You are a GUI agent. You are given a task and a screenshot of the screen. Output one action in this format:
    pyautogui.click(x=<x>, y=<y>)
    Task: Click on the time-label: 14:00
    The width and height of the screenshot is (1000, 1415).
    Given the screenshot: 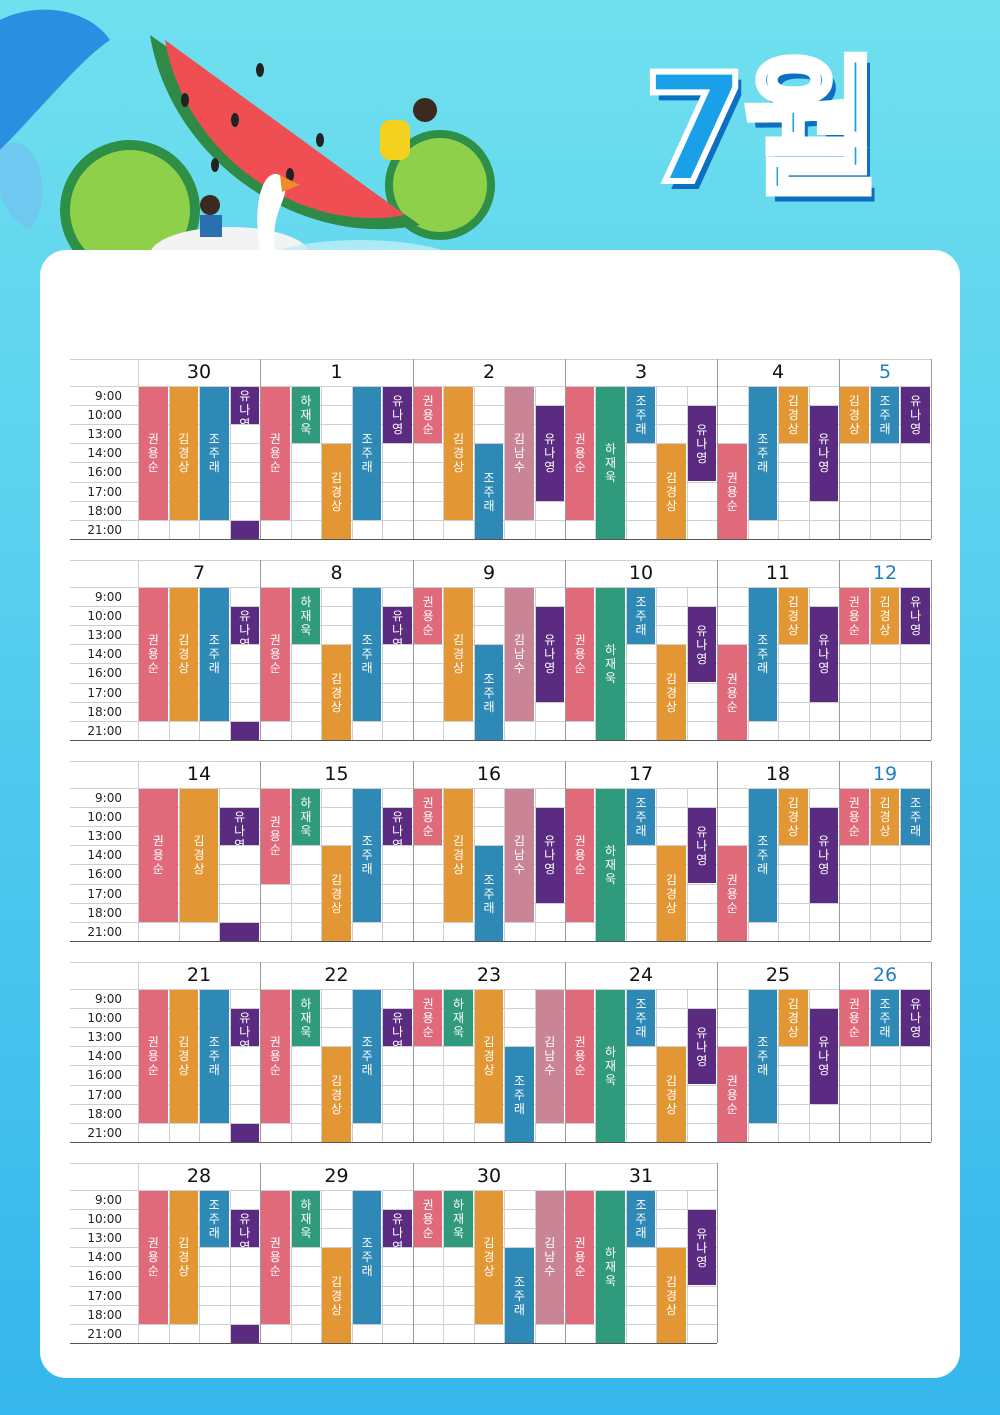 What is the action you would take?
    pyautogui.click(x=104, y=1056)
    